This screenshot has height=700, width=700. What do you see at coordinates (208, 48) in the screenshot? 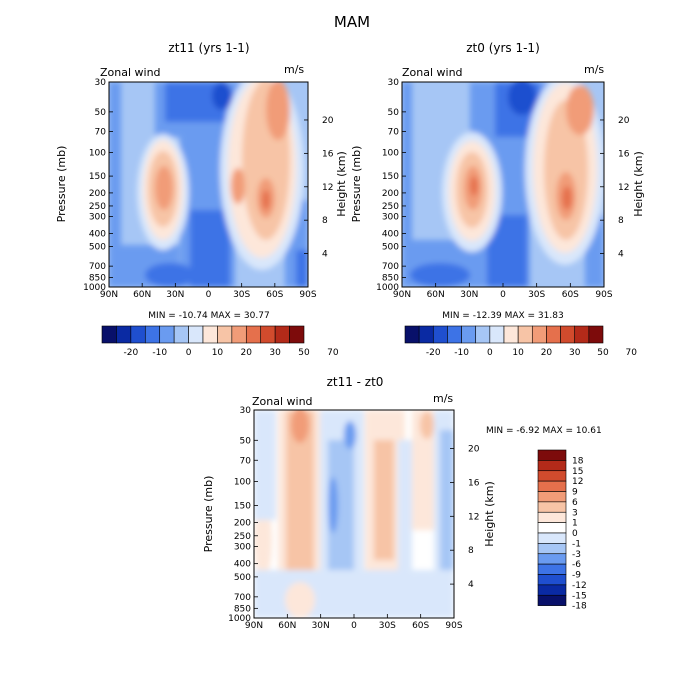
I see `panel-title: zt11 (yrs 1-1)` at bounding box center [208, 48].